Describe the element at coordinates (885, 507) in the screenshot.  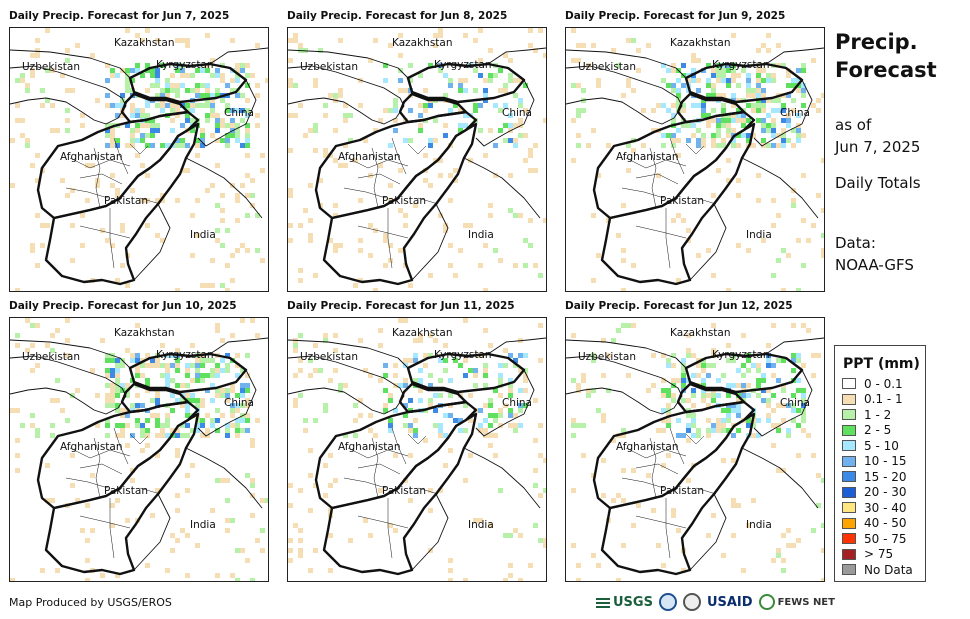
I see `legend-label: 30 - 40` at that location.